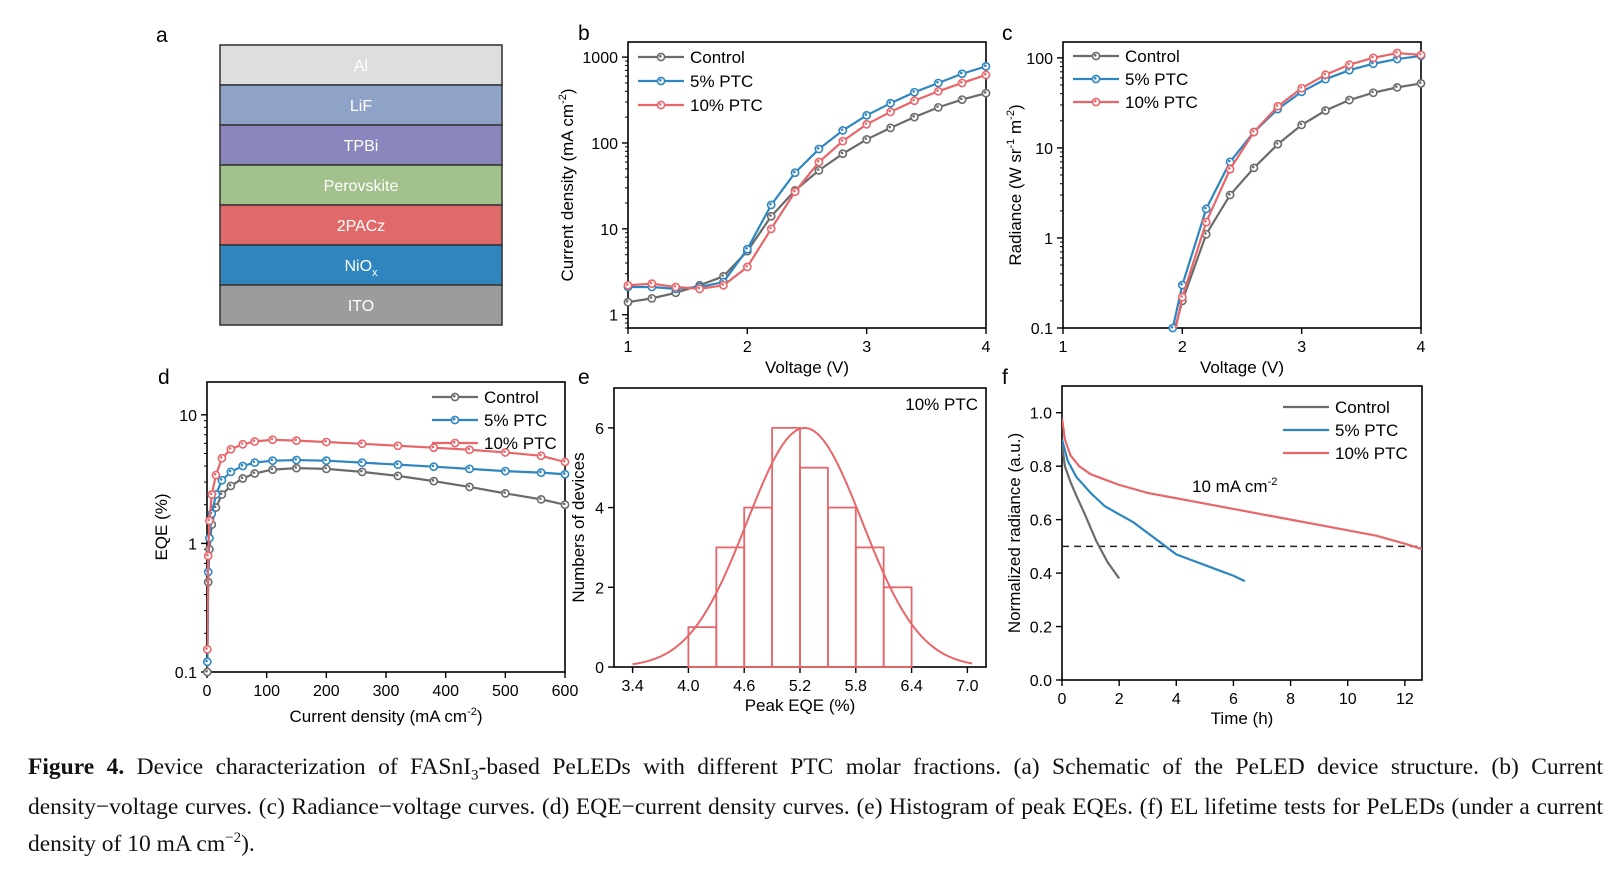 Image resolution: width=1615 pixels, height=876 pixels. Describe the element at coordinates (164, 377) in the screenshot. I see `panel-label-d: d` at that location.